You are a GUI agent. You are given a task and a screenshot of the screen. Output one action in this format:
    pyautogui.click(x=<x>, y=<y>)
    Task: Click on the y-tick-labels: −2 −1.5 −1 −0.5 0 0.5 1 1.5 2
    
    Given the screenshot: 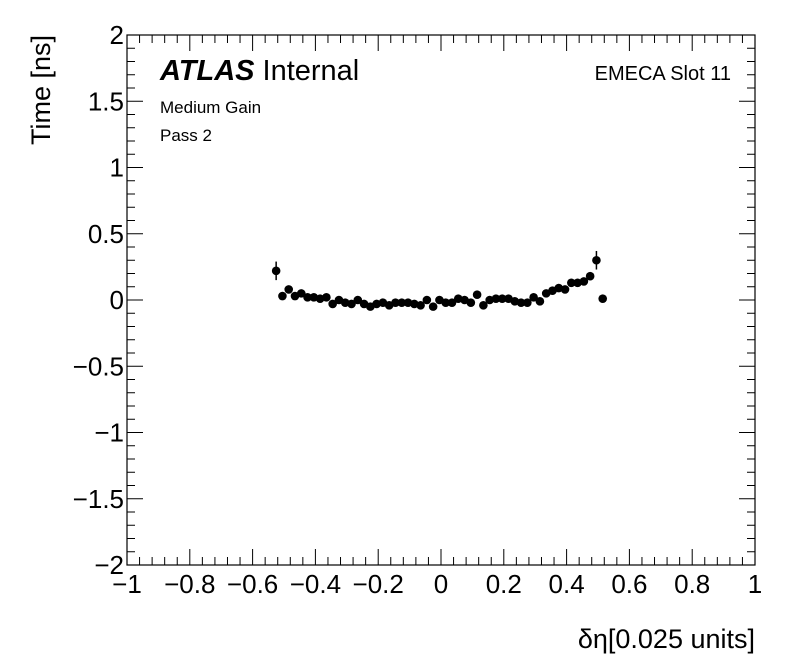 What is the action you would take?
    pyautogui.click(x=98, y=300)
    